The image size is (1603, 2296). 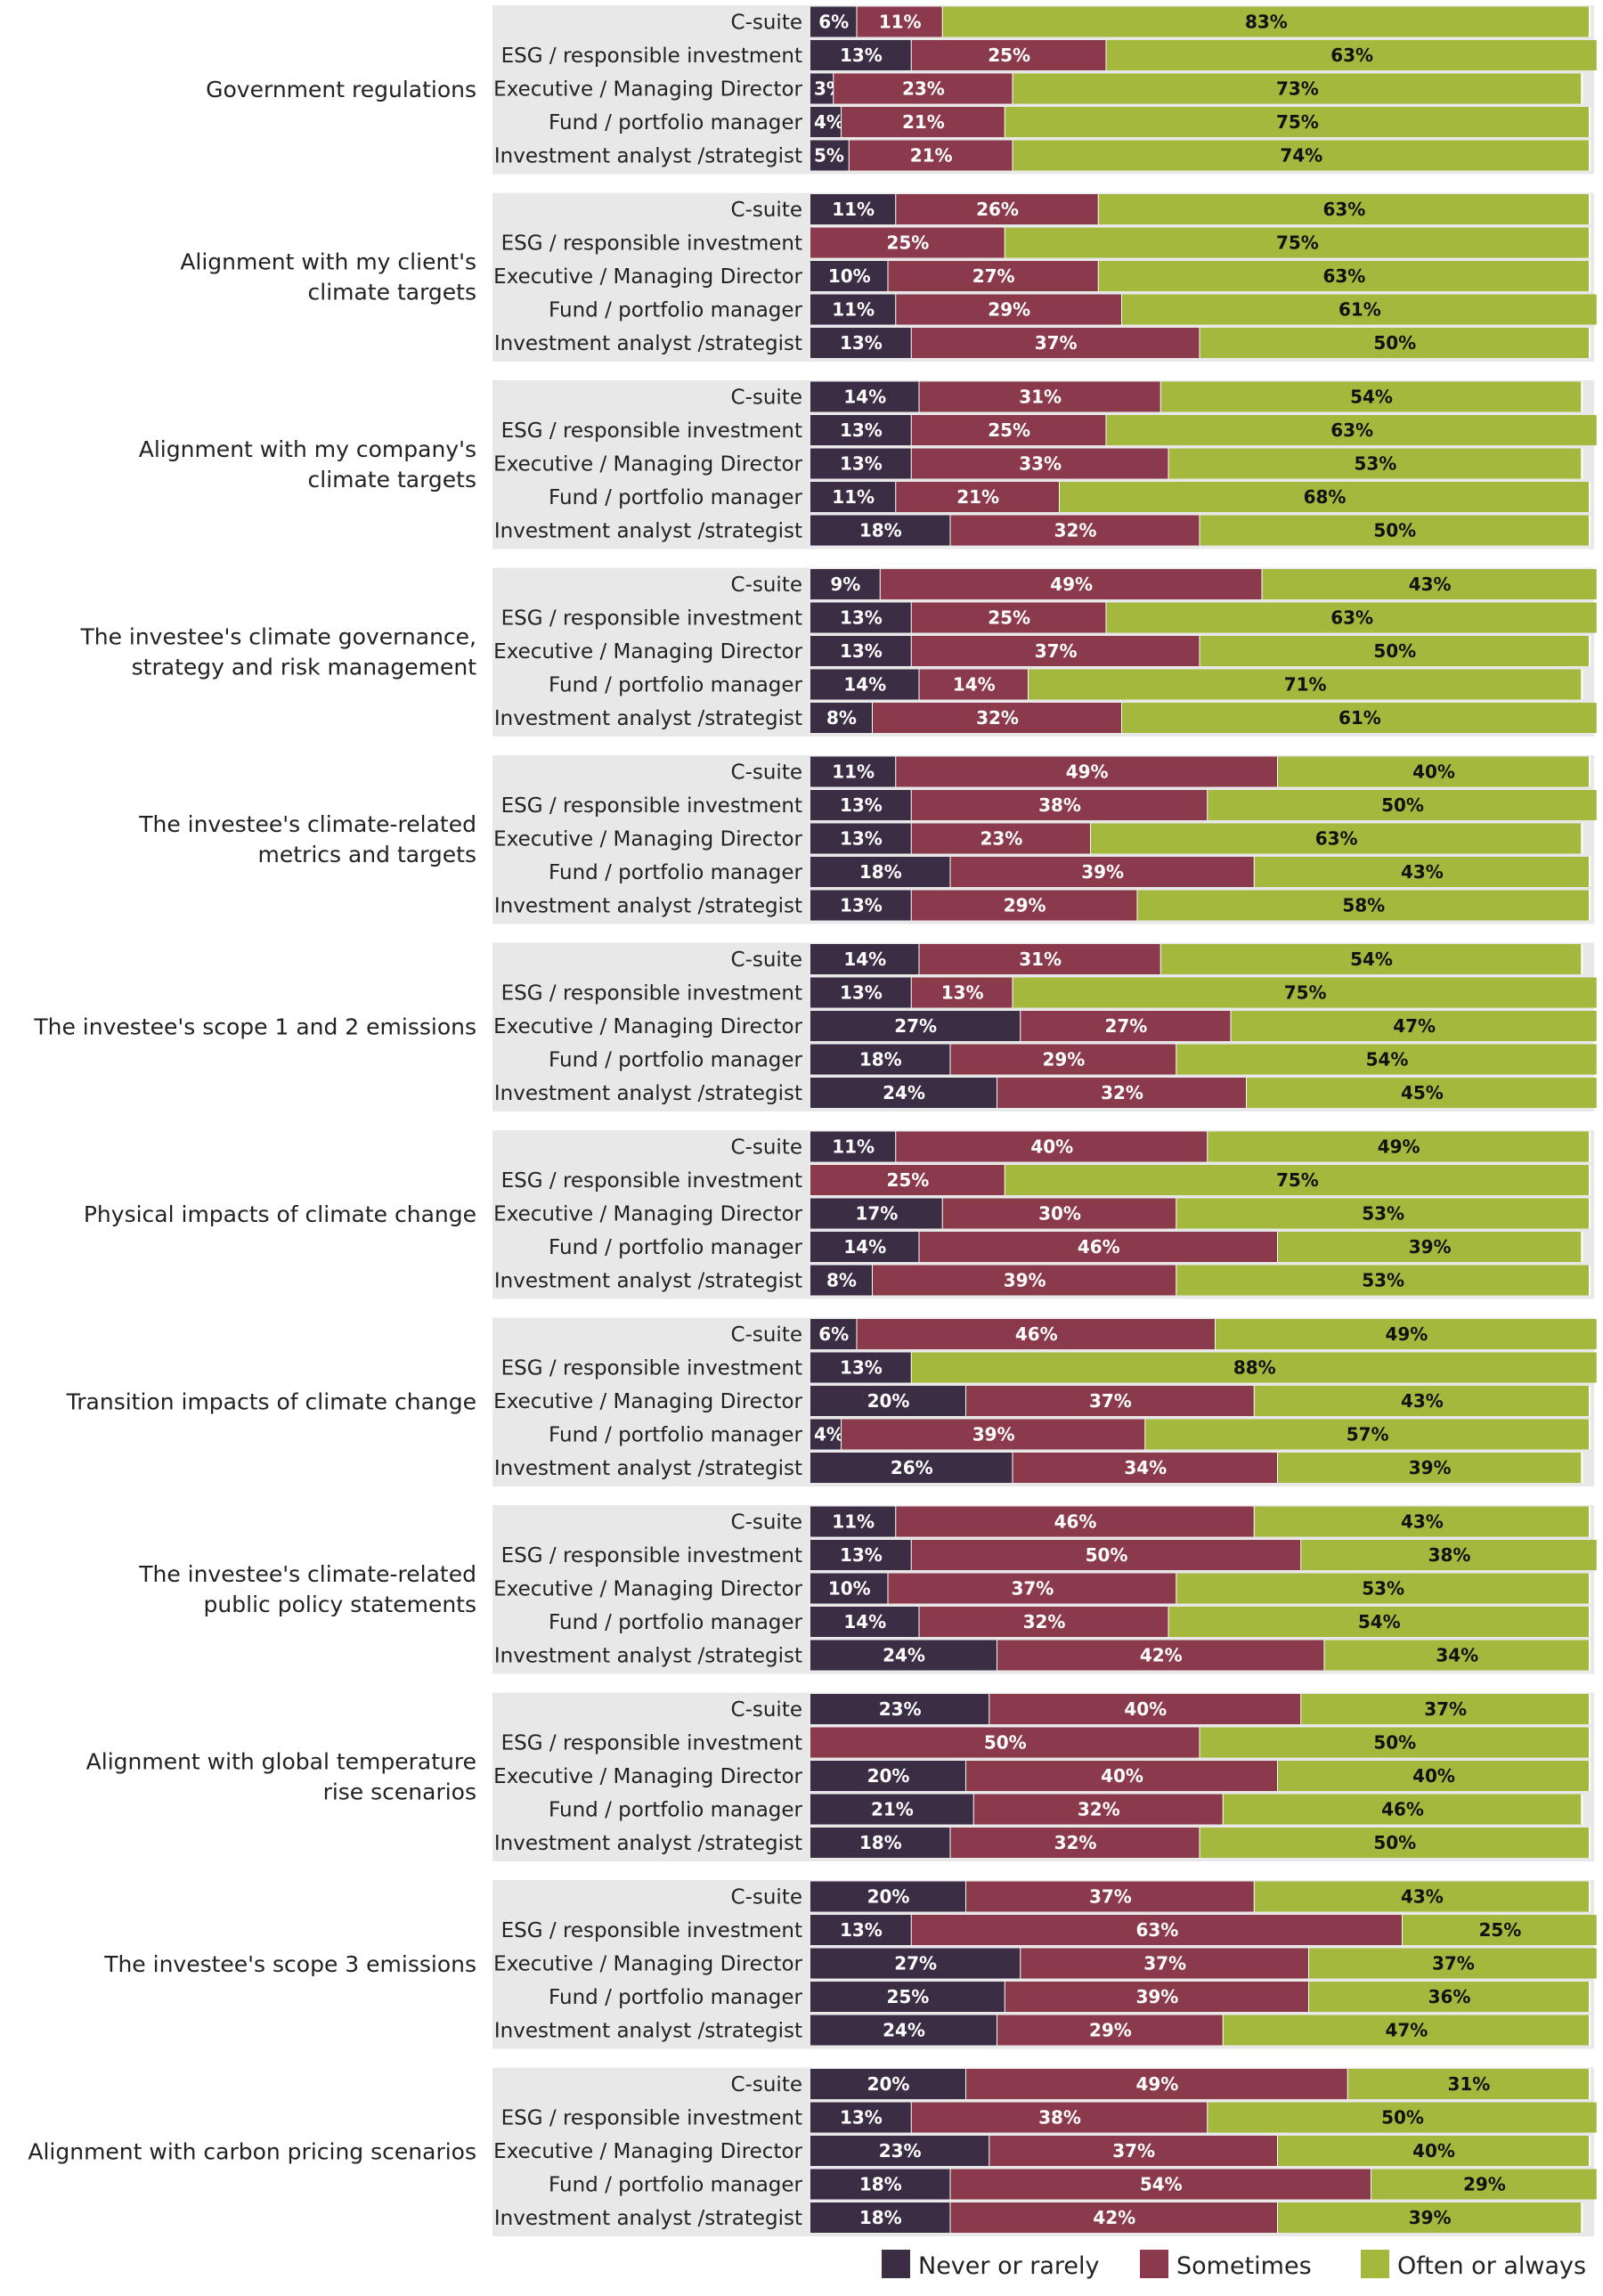 I want to click on value-label: 58%, so click(x=1363, y=905).